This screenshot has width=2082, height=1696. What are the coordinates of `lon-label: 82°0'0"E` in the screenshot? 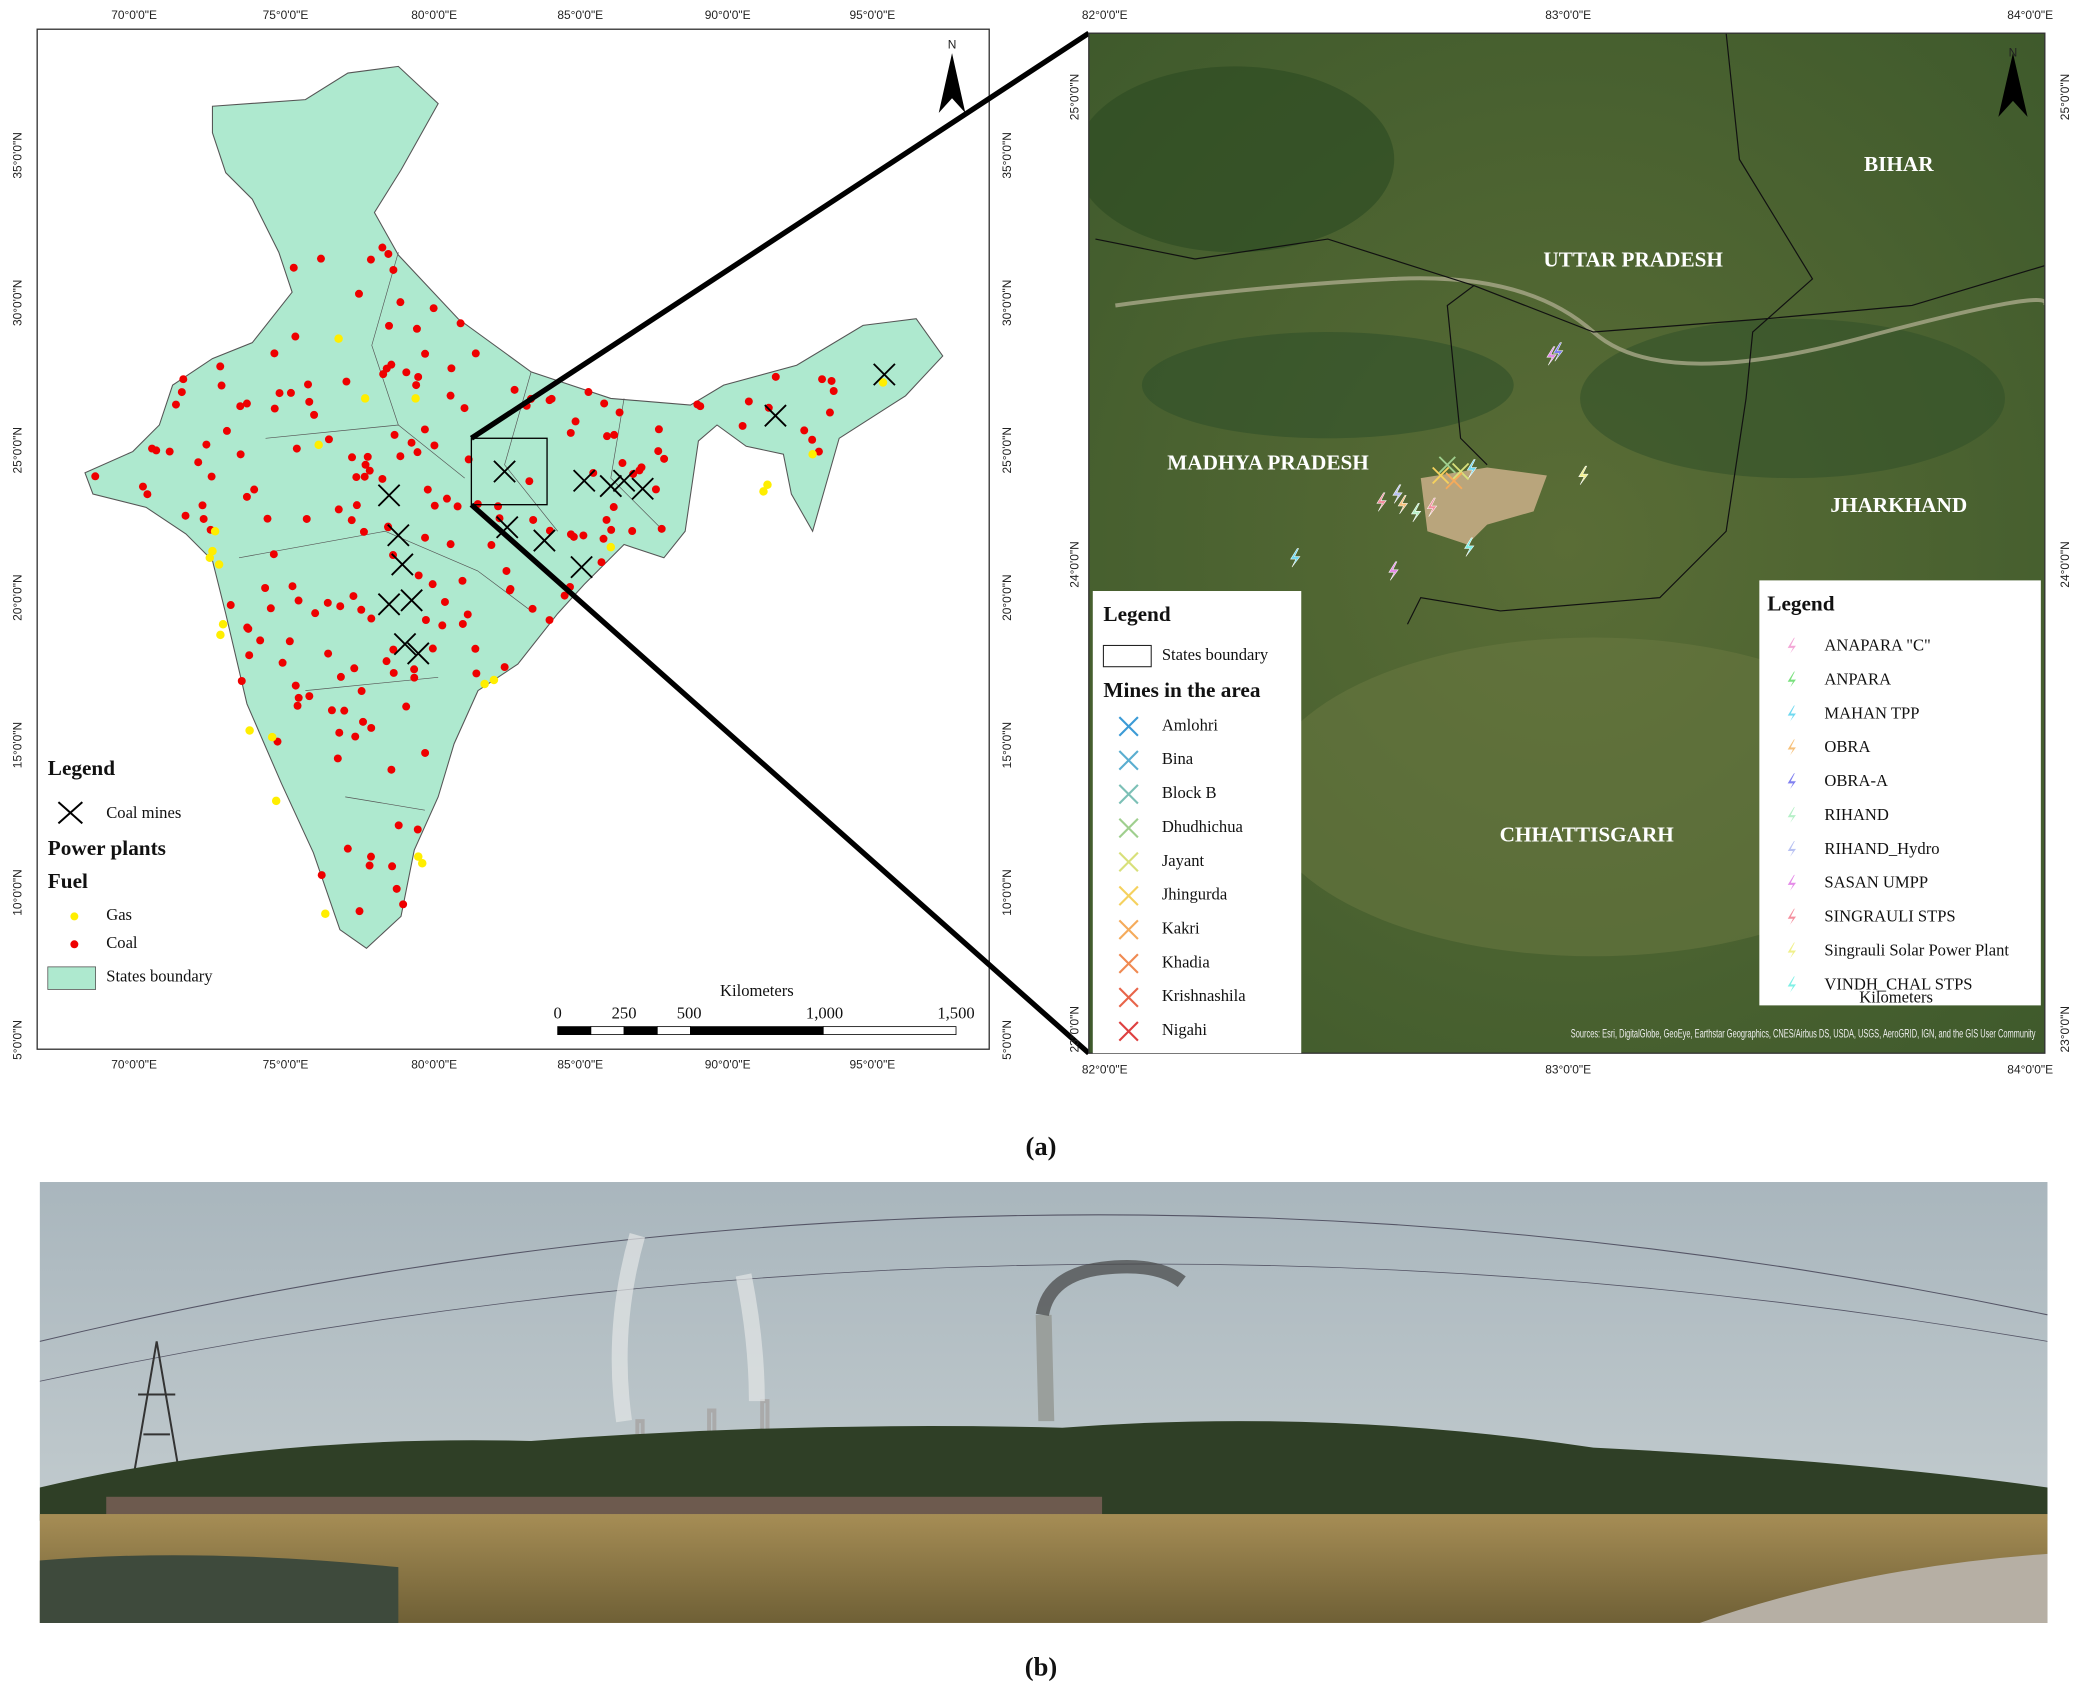 It's located at (1105, 1070).